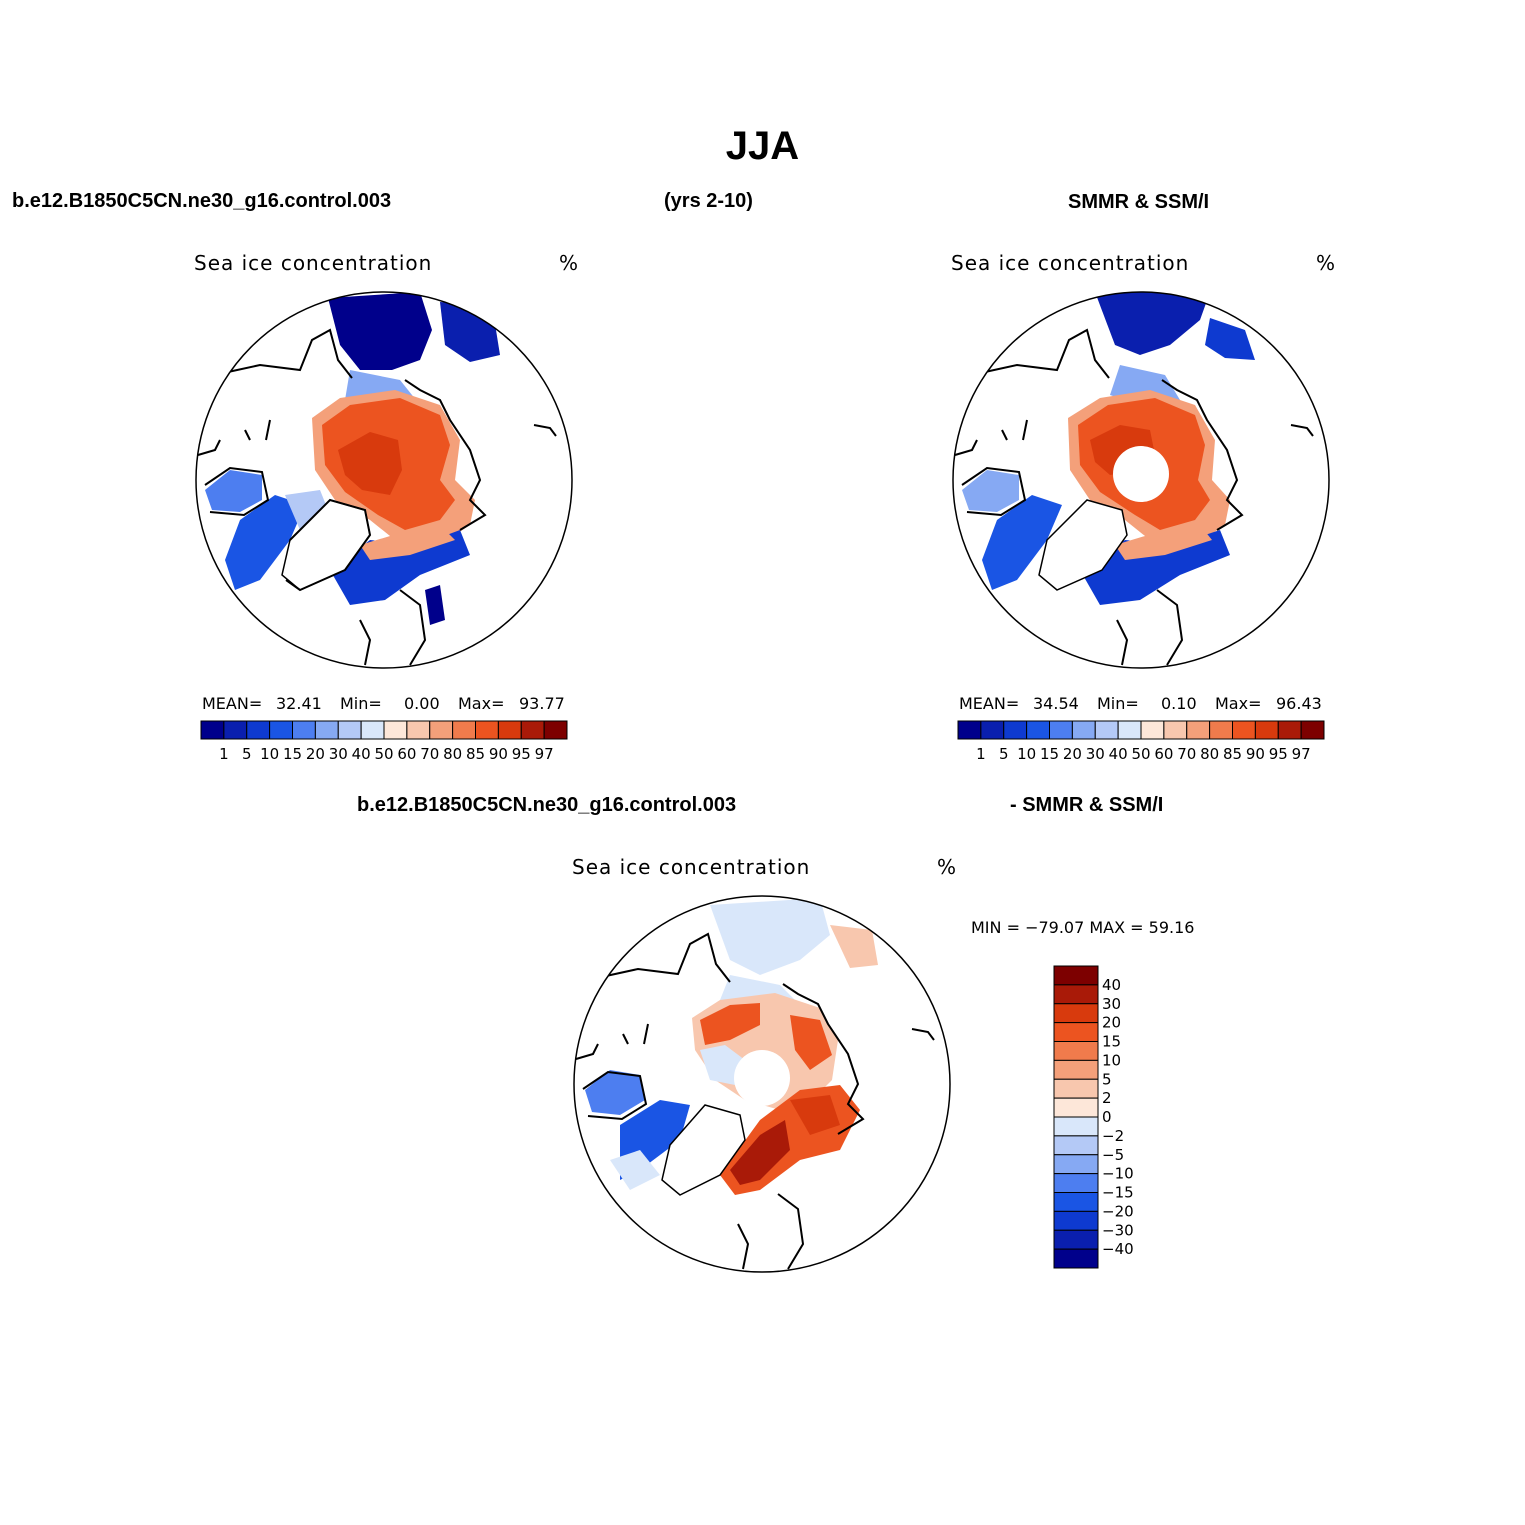  What do you see at coordinates (1049, 754) in the screenshot?
I see `obs-colorbar-label: 15` at bounding box center [1049, 754].